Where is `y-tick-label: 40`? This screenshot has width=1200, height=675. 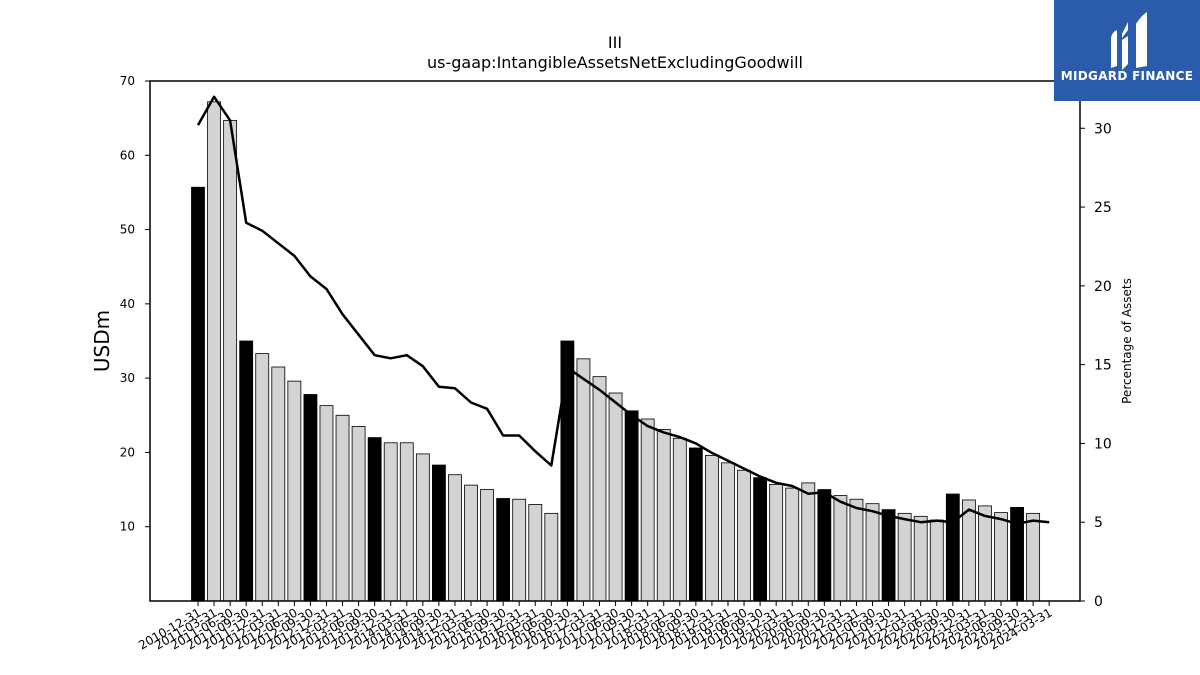
y-tick-label: 40 is located at coordinates (127, 304).